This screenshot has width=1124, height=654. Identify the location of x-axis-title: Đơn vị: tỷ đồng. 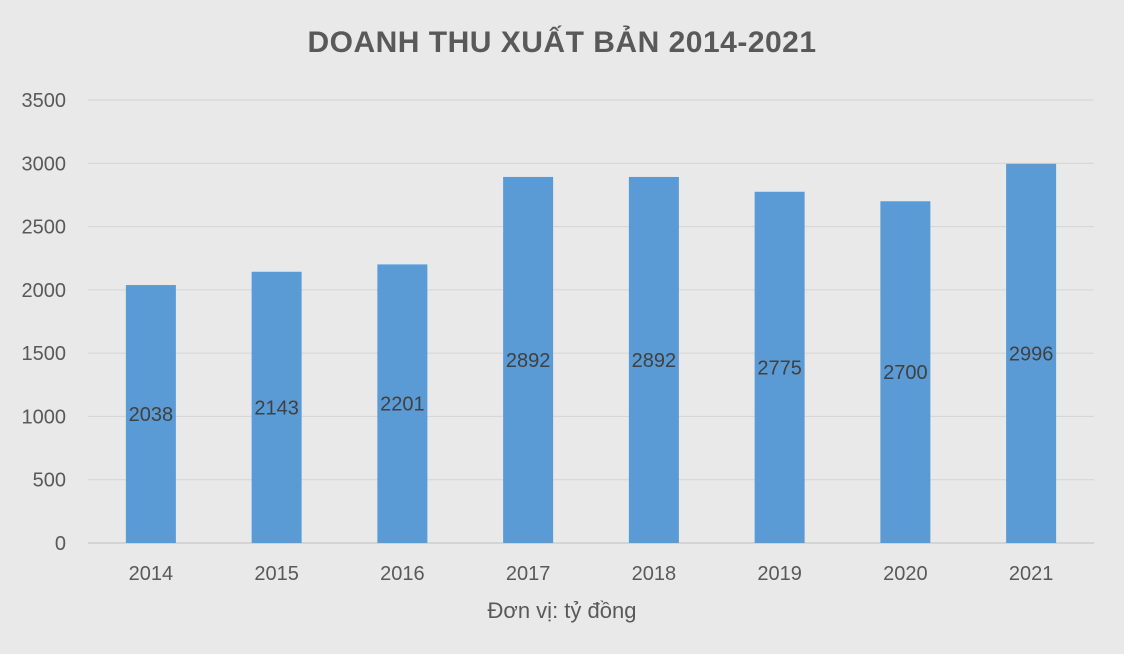
(562, 610).